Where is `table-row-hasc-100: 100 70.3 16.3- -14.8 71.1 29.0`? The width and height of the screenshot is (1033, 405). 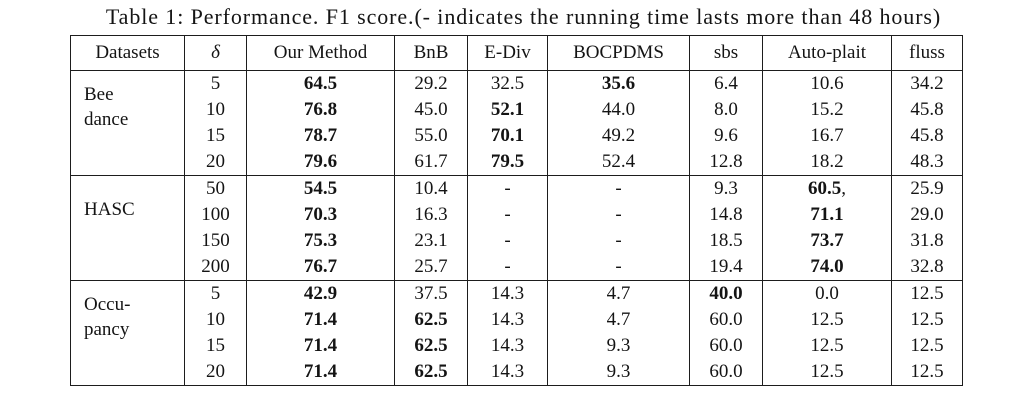 table-row-hasc-100: 100 70.3 16.3- -14.8 71.1 29.0 is located at coordinates (517, 215).